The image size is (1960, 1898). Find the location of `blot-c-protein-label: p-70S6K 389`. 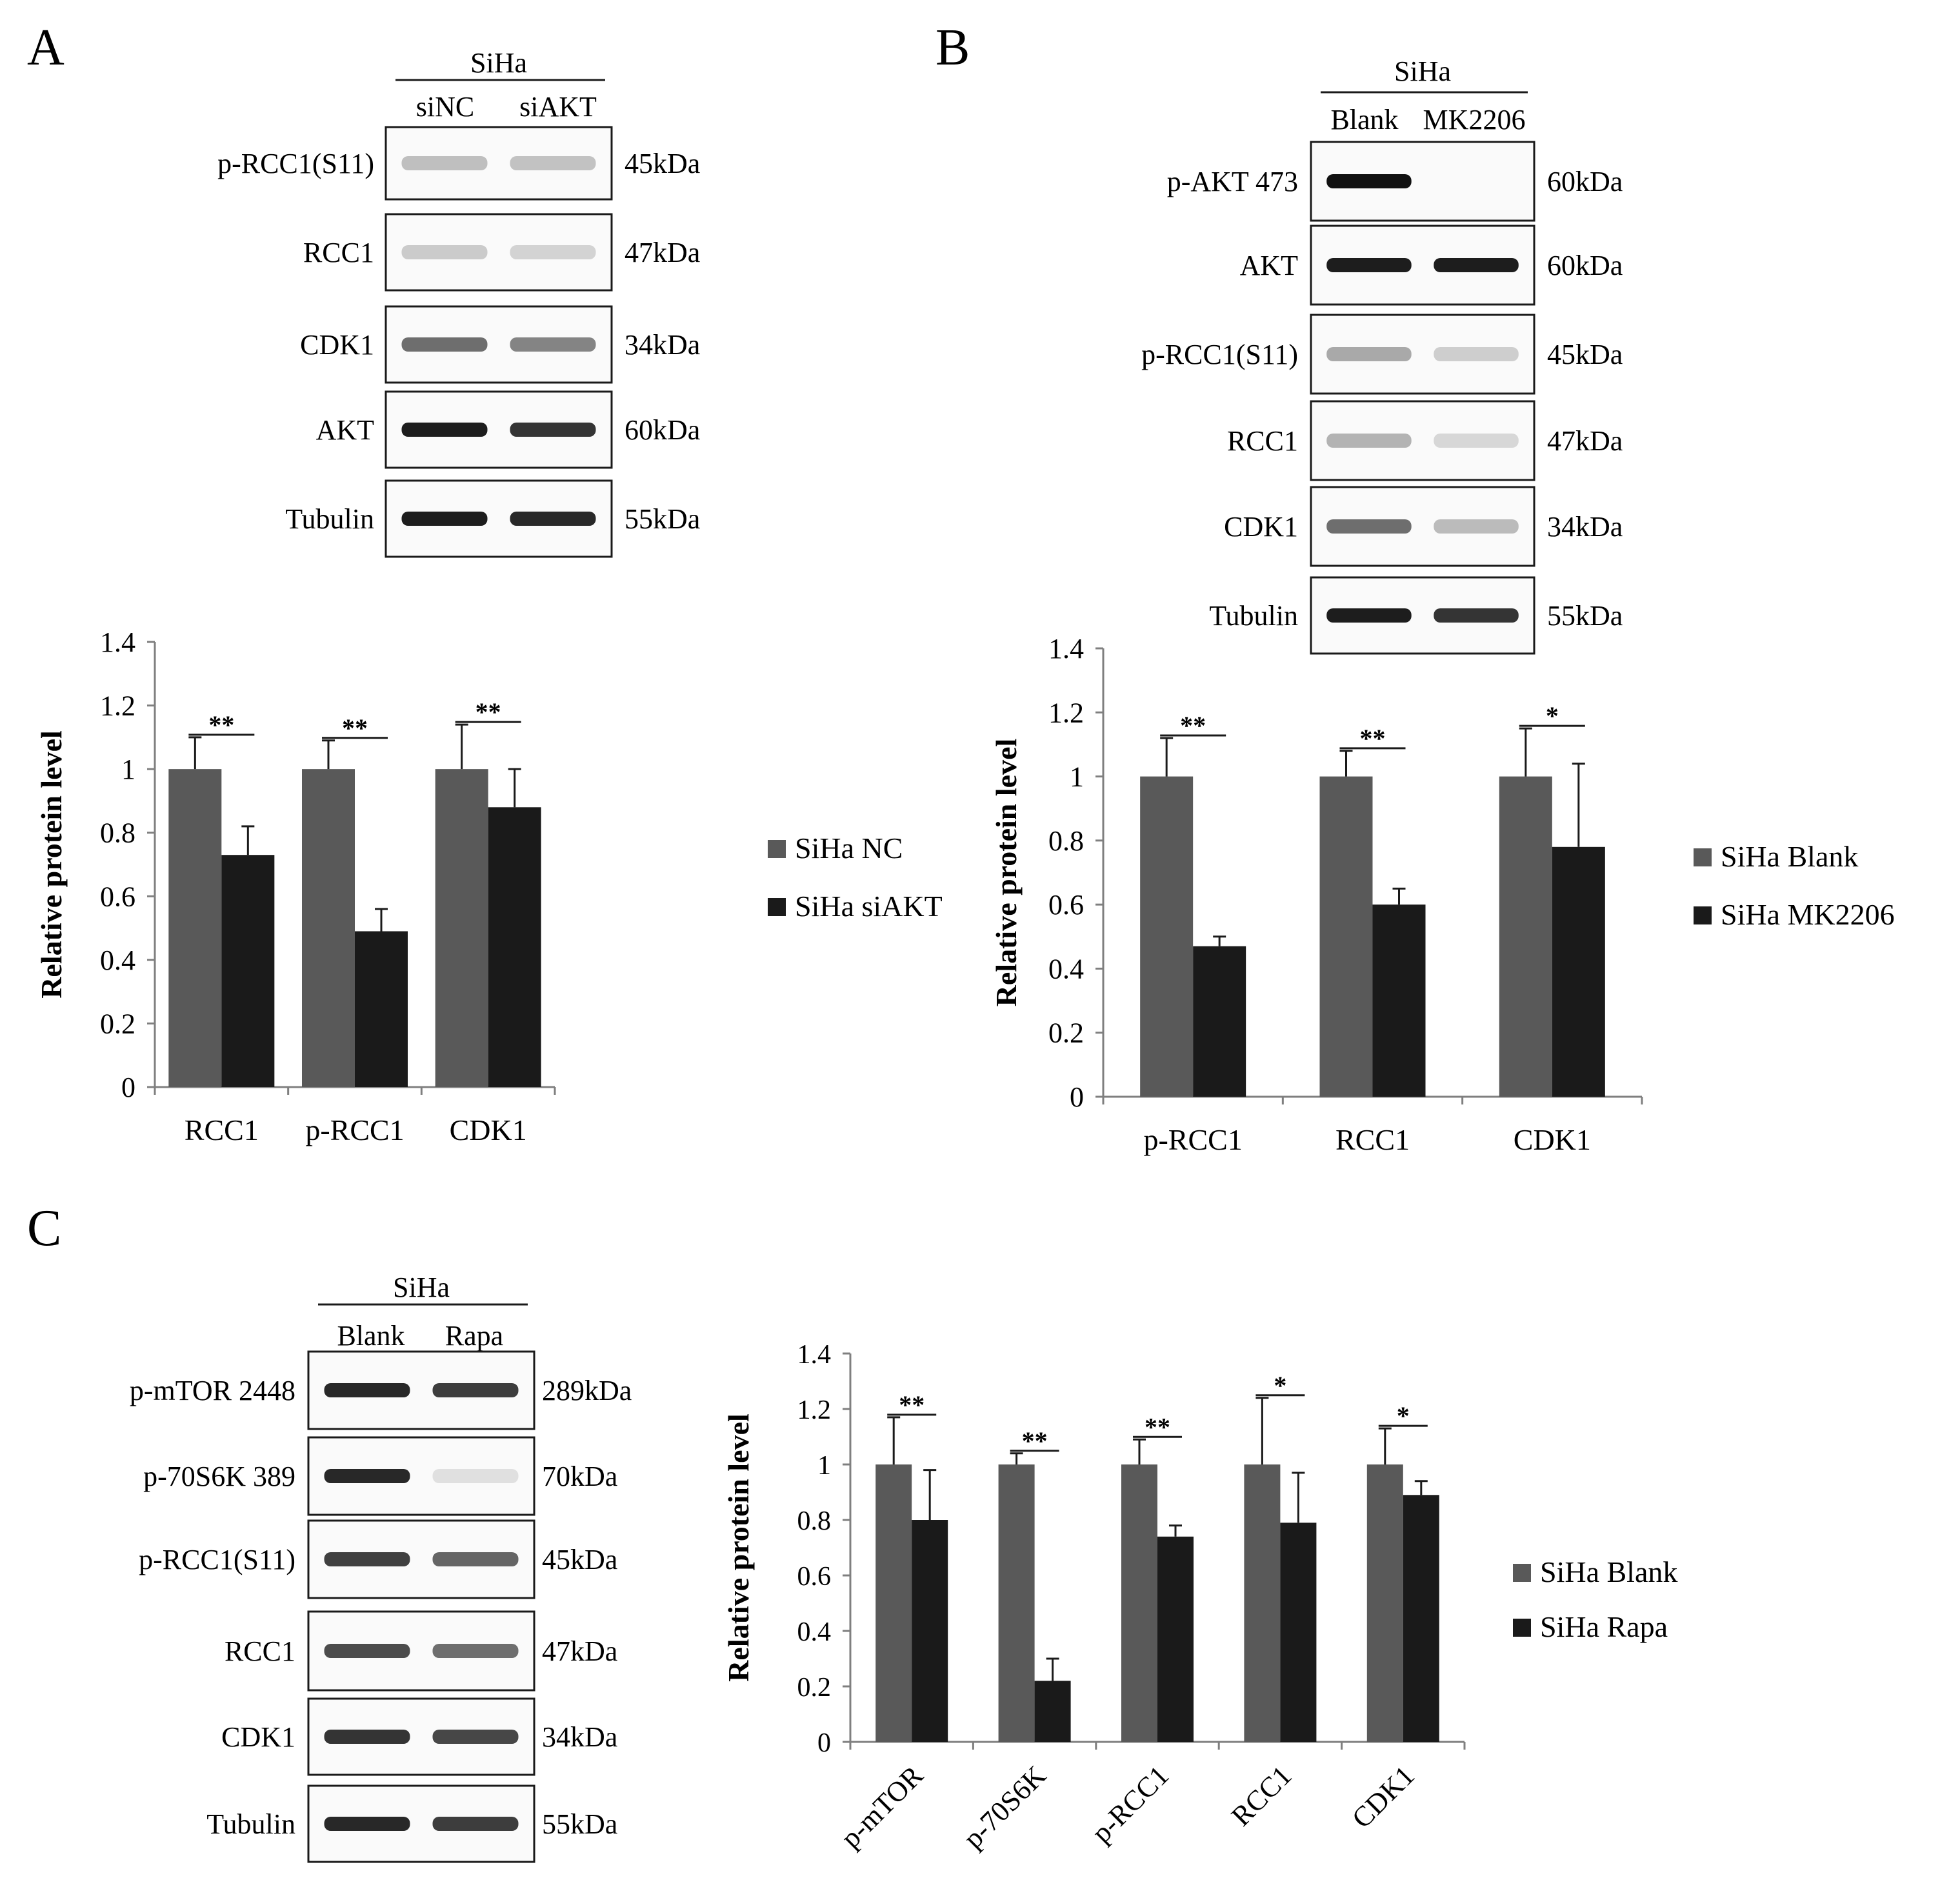

blot-c-protein-label: p-70S6K 389 is located at coordinates (219, 1476).